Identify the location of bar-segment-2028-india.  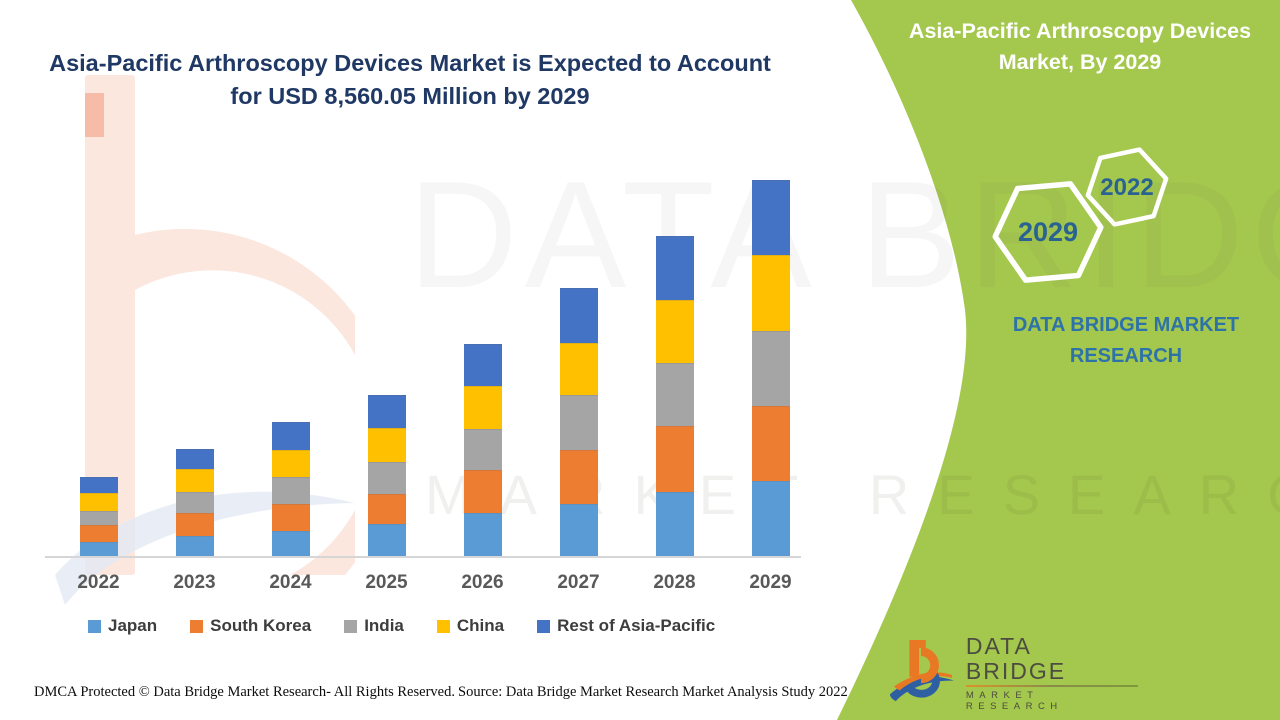
(674, 394).